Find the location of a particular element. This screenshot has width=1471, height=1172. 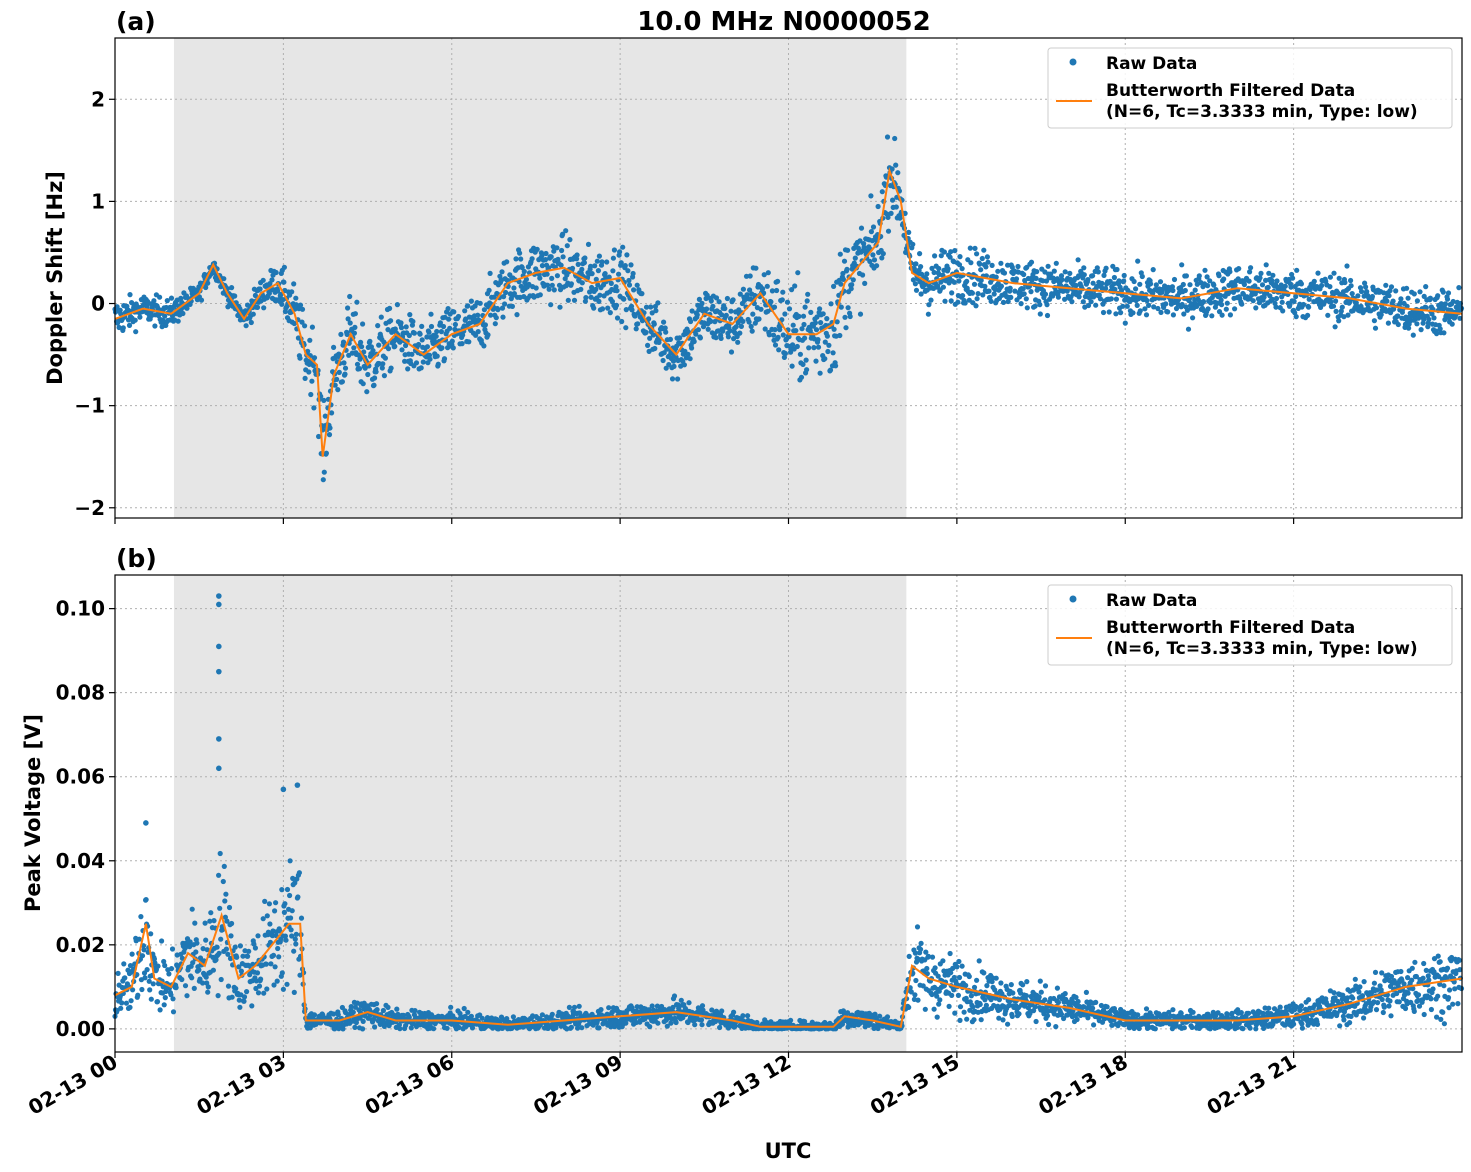

y-tick-label: 0 is located at coordinates (98, 304).